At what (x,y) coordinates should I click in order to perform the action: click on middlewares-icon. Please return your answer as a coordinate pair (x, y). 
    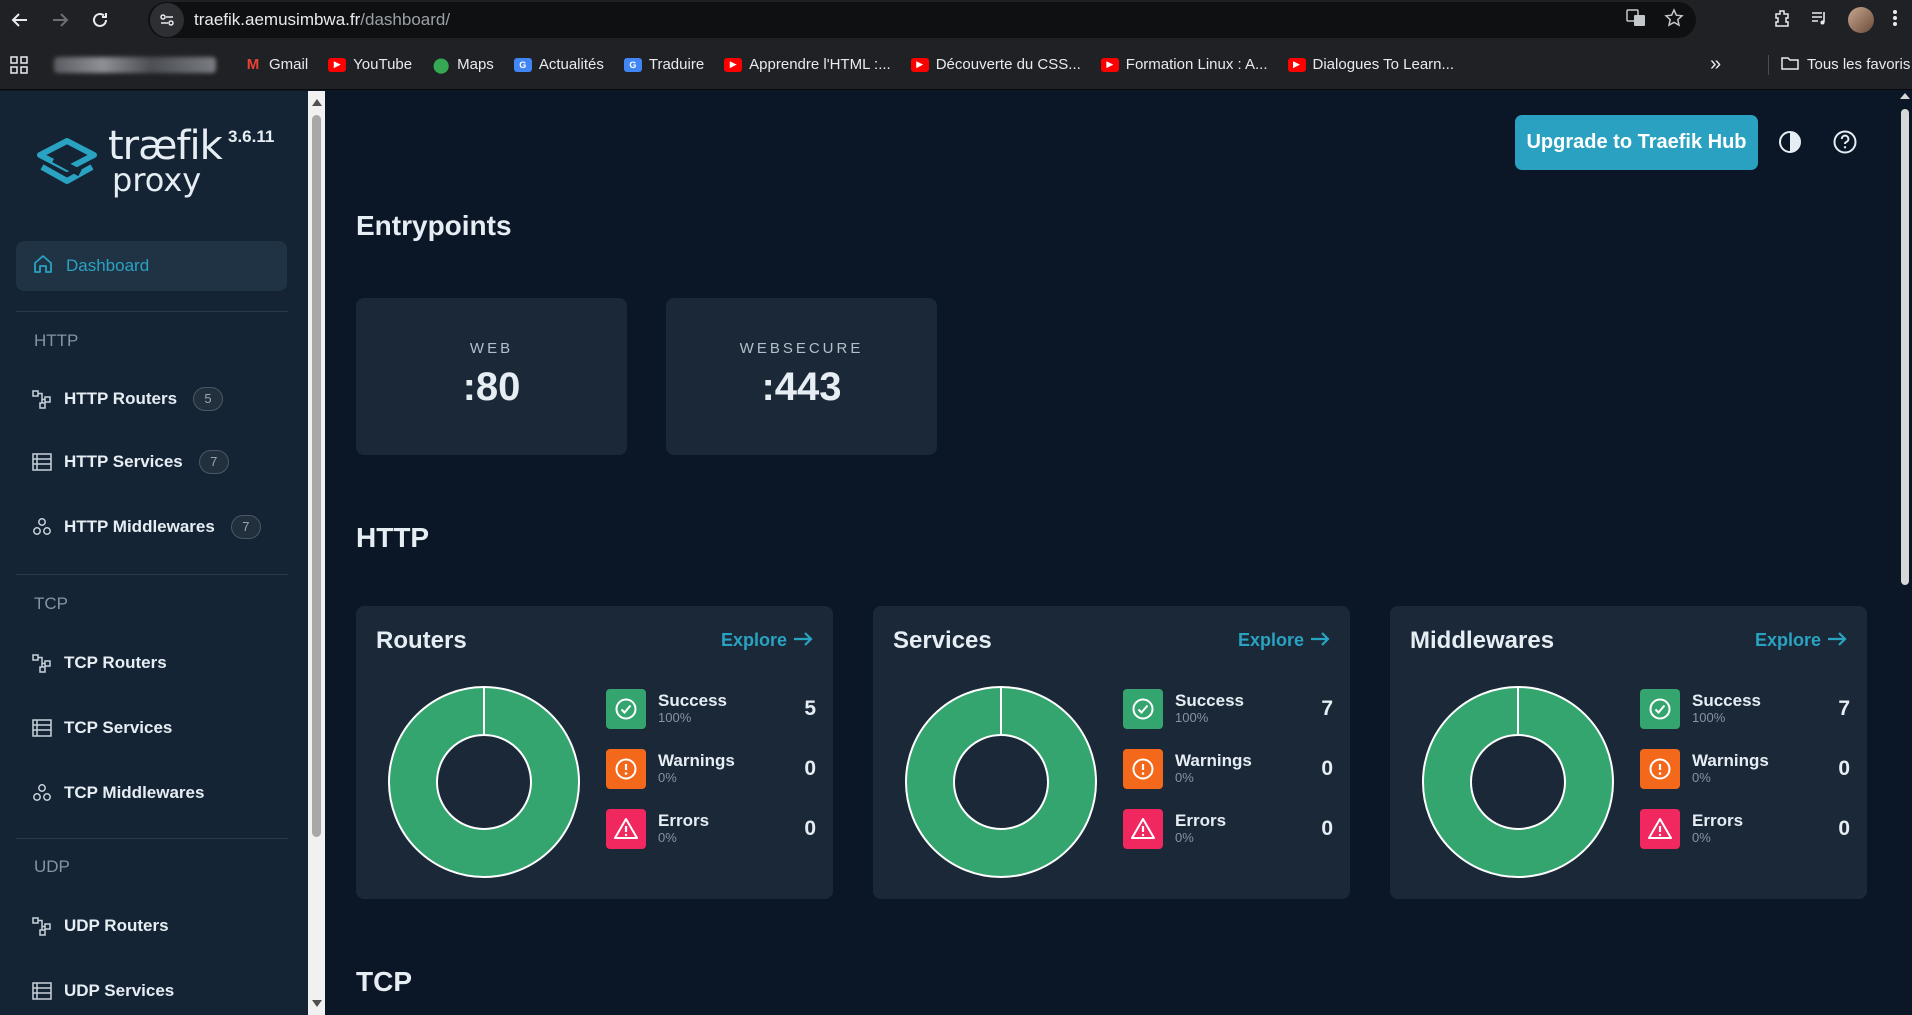
    Looking at the image, I should click on (42, 527).